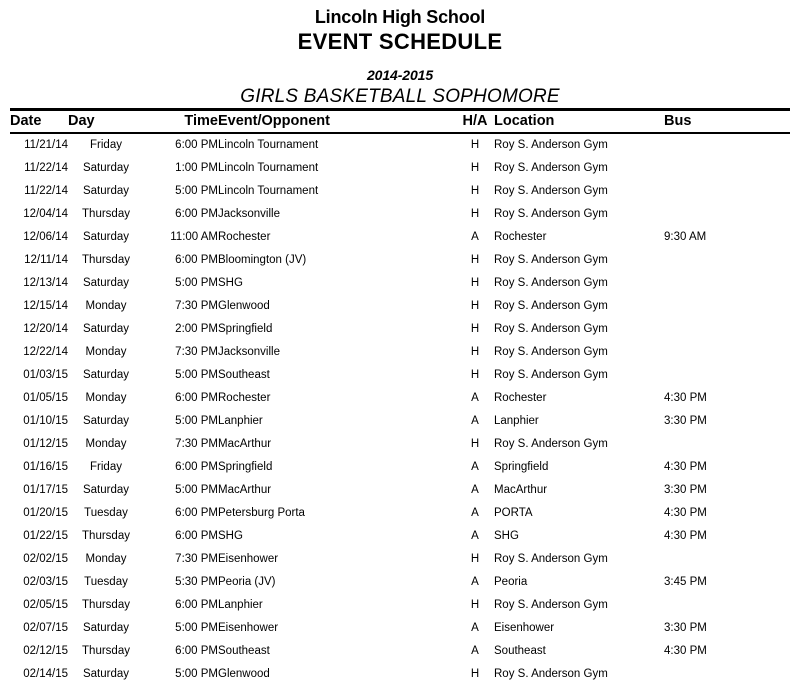  Describe the element at coordinates (244, 306) in the screenshot. I see `cell-event: Glenwood` at that location.